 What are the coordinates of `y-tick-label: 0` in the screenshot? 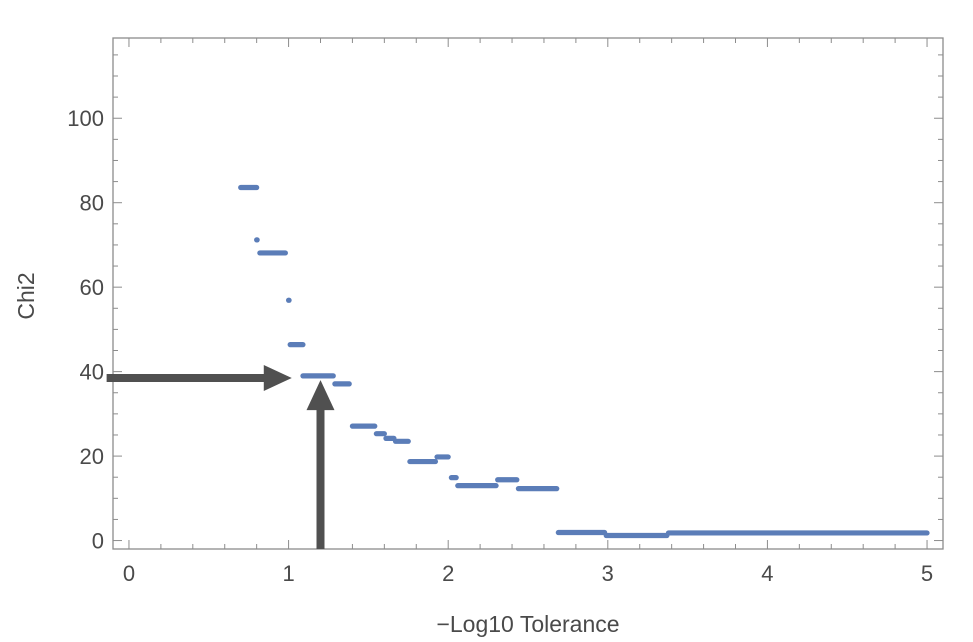 It's located at (98, 541).